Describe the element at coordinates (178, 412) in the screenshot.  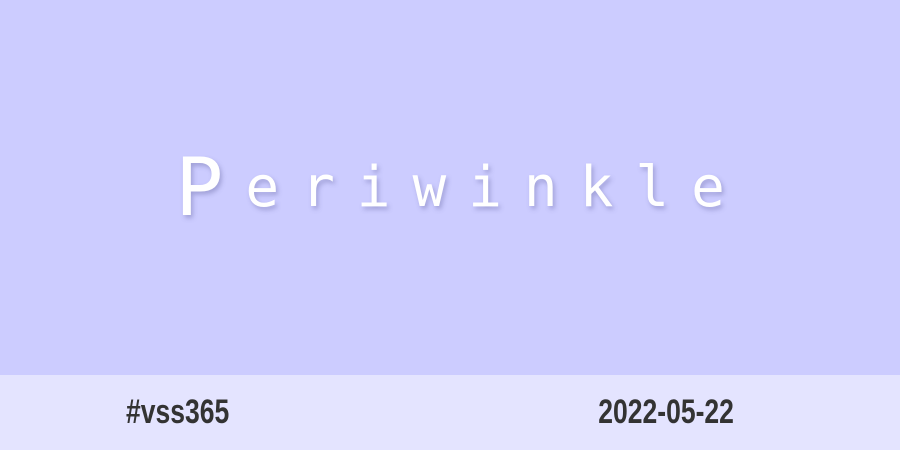
I see `hashtag-label: #vss365` at that location.